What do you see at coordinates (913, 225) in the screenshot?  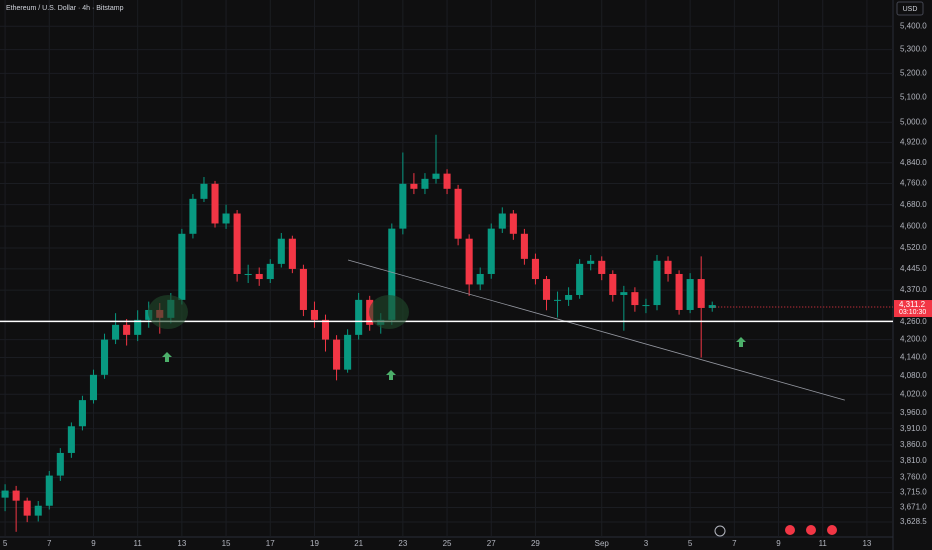 I see `y-tick-label: 4,600.0` at bounding box center [913, 225].